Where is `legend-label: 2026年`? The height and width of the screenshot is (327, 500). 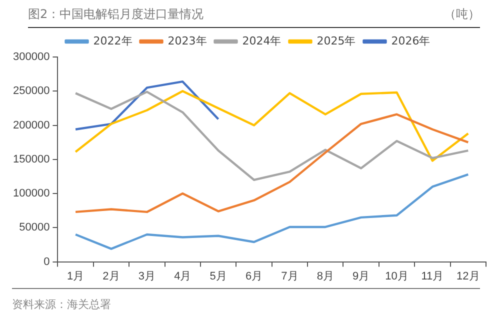
legend-label: 2026年 is located at coordinates (410, 41).